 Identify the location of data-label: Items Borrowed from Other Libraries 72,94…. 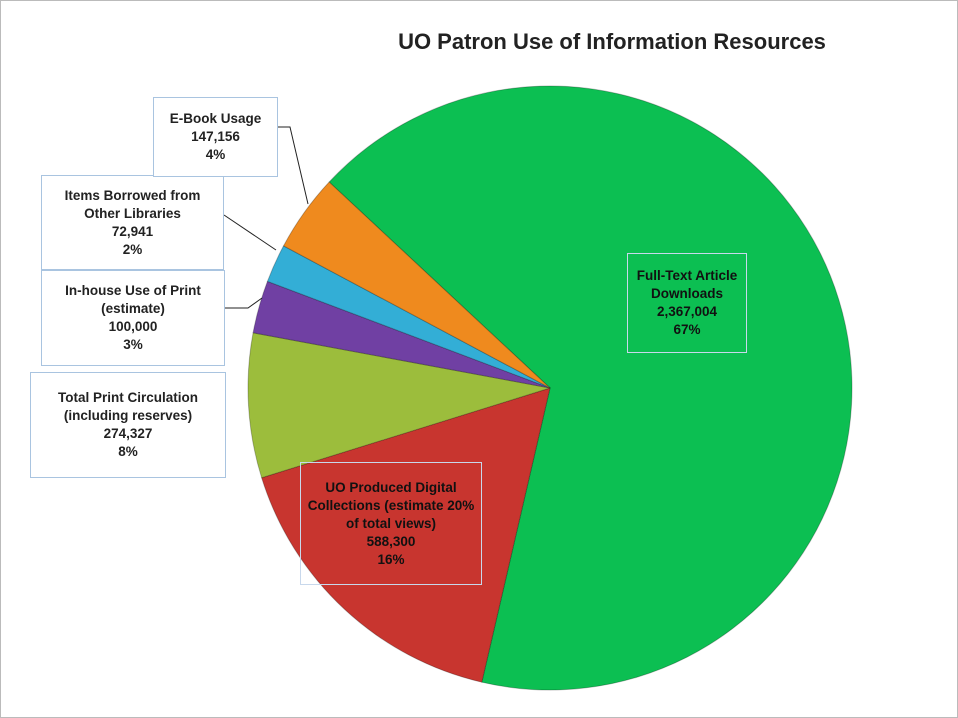
(132, 222).